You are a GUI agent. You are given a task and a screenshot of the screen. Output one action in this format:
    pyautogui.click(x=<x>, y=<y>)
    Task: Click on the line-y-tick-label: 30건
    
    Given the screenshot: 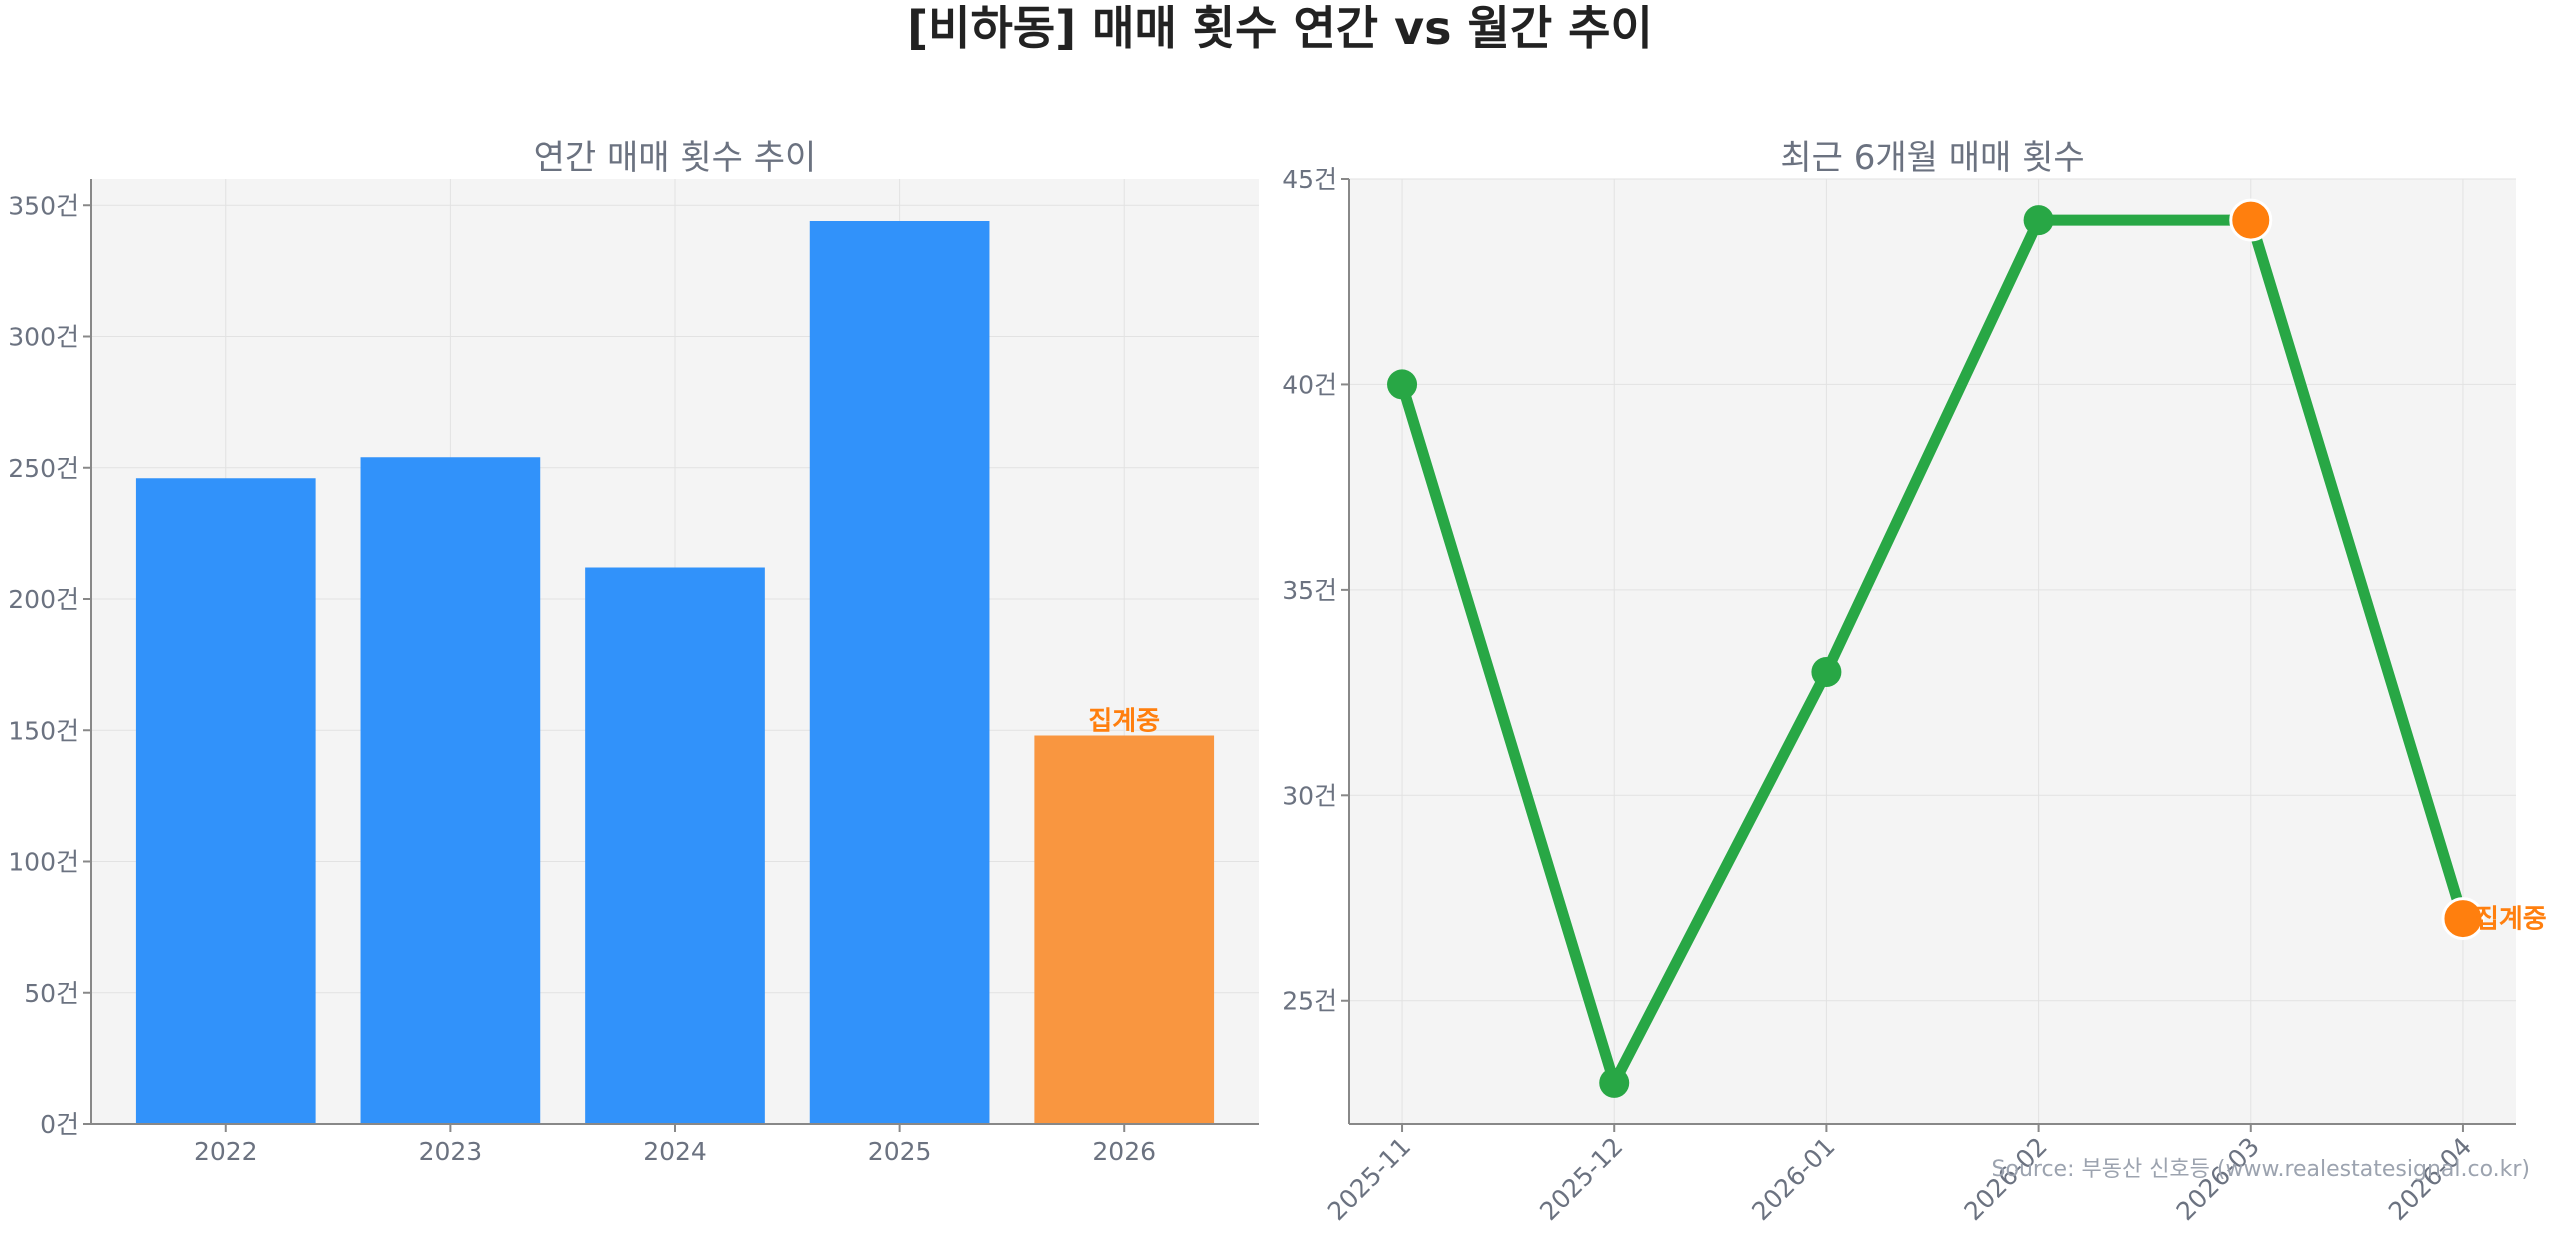 What is the action you would take?
    pyautogui.click(x=1309, y=795)
    